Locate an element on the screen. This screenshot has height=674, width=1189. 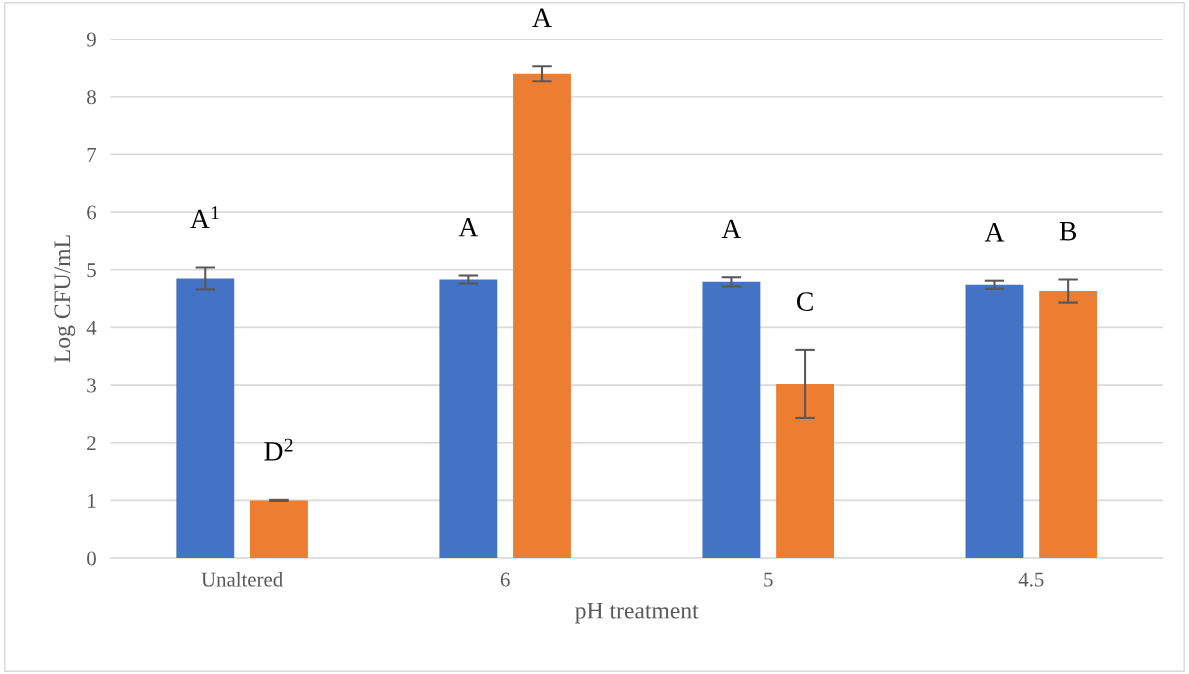
x-tick-label: Unaltered is located at coordinates (242, 579).